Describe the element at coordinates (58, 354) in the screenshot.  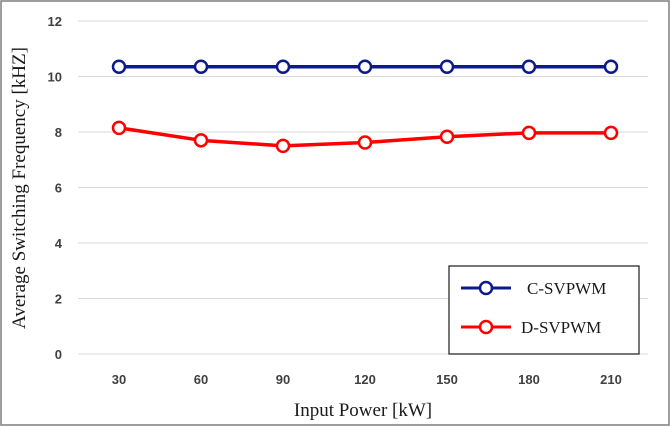
I see `y-tick-label: 0` at that location.